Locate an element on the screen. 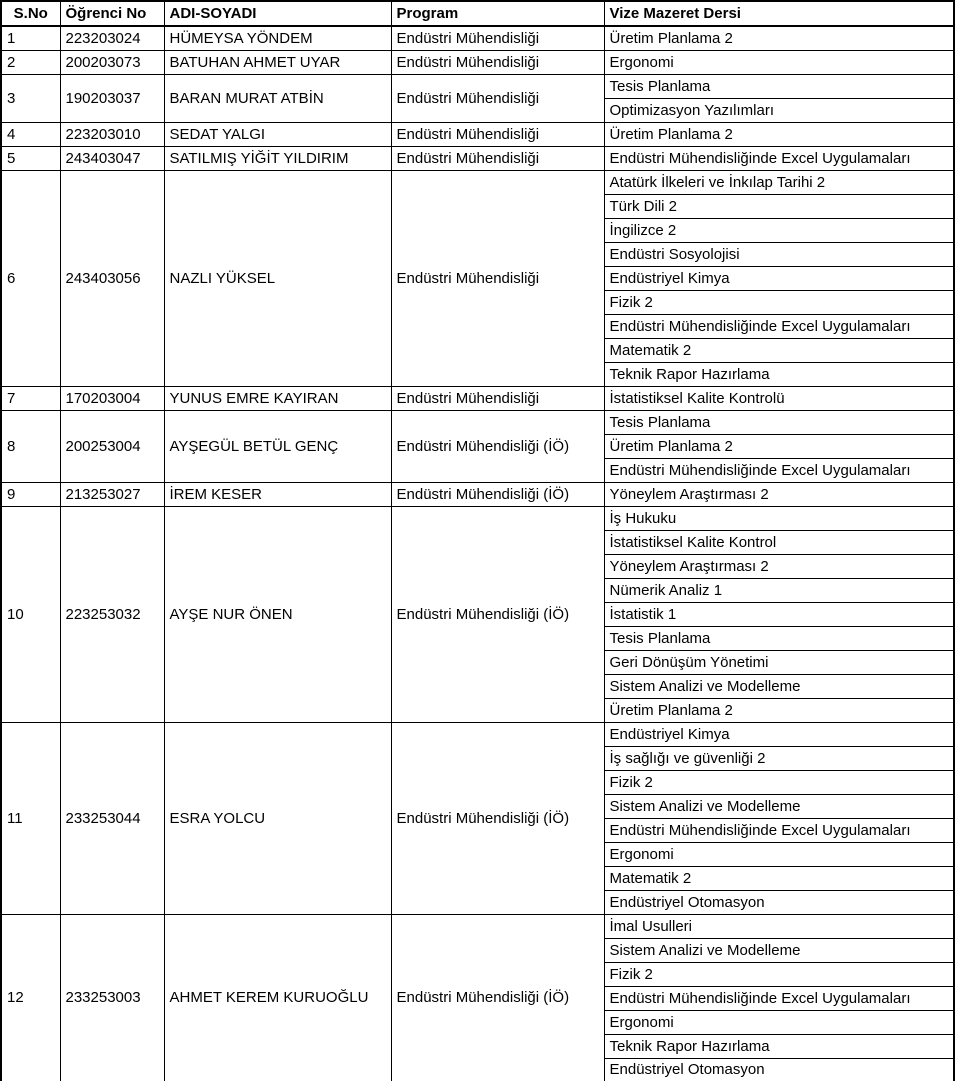 The height and width of the screenshot is (1081, 959). table-row: Geri Dönüşüm Yönetimi is located at coordinates (478, 662).